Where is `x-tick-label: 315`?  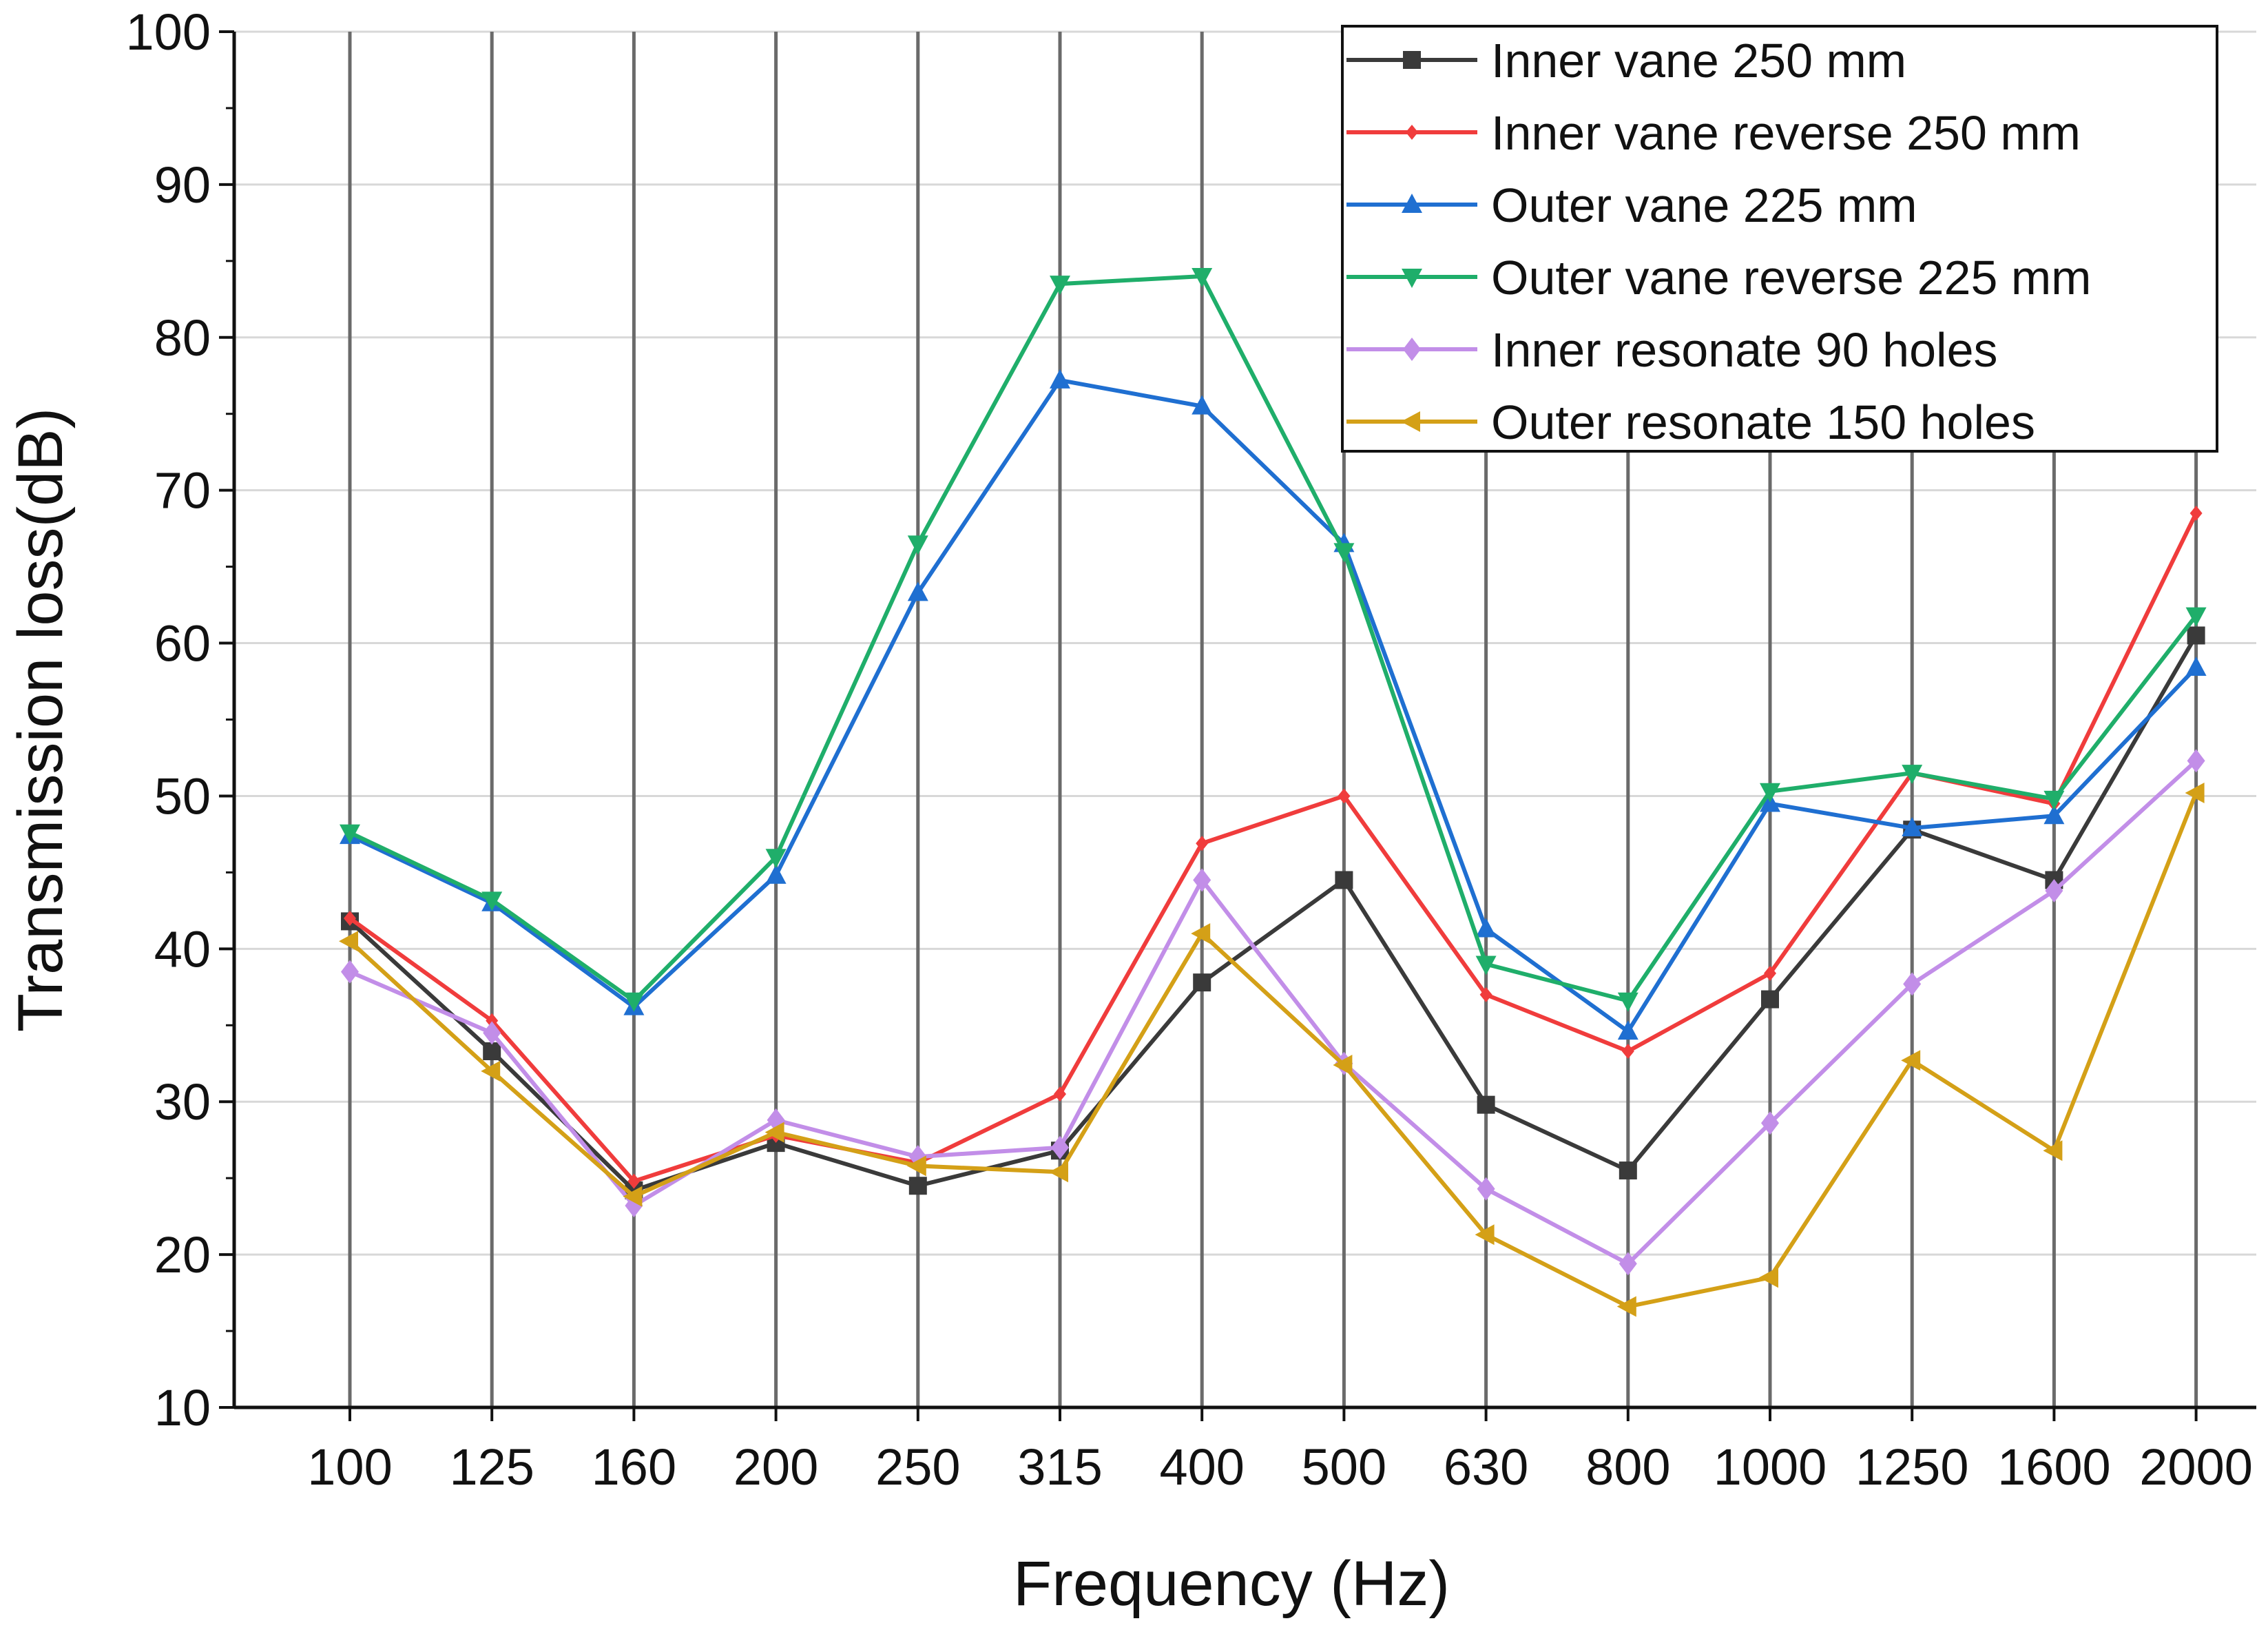 x-tick-label: 315 is located at coordinates (1059, 1467).